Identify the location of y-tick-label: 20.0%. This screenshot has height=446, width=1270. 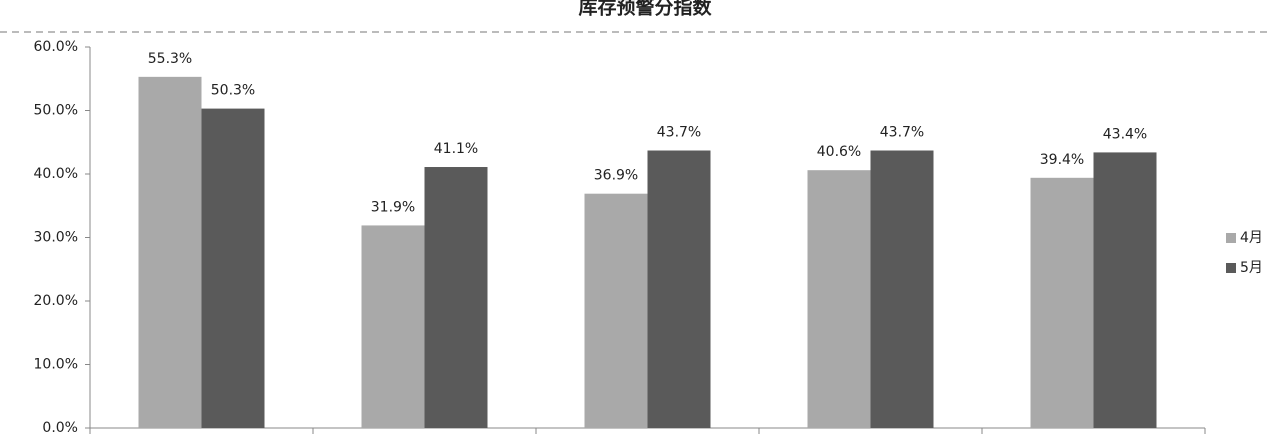
(56, 301).